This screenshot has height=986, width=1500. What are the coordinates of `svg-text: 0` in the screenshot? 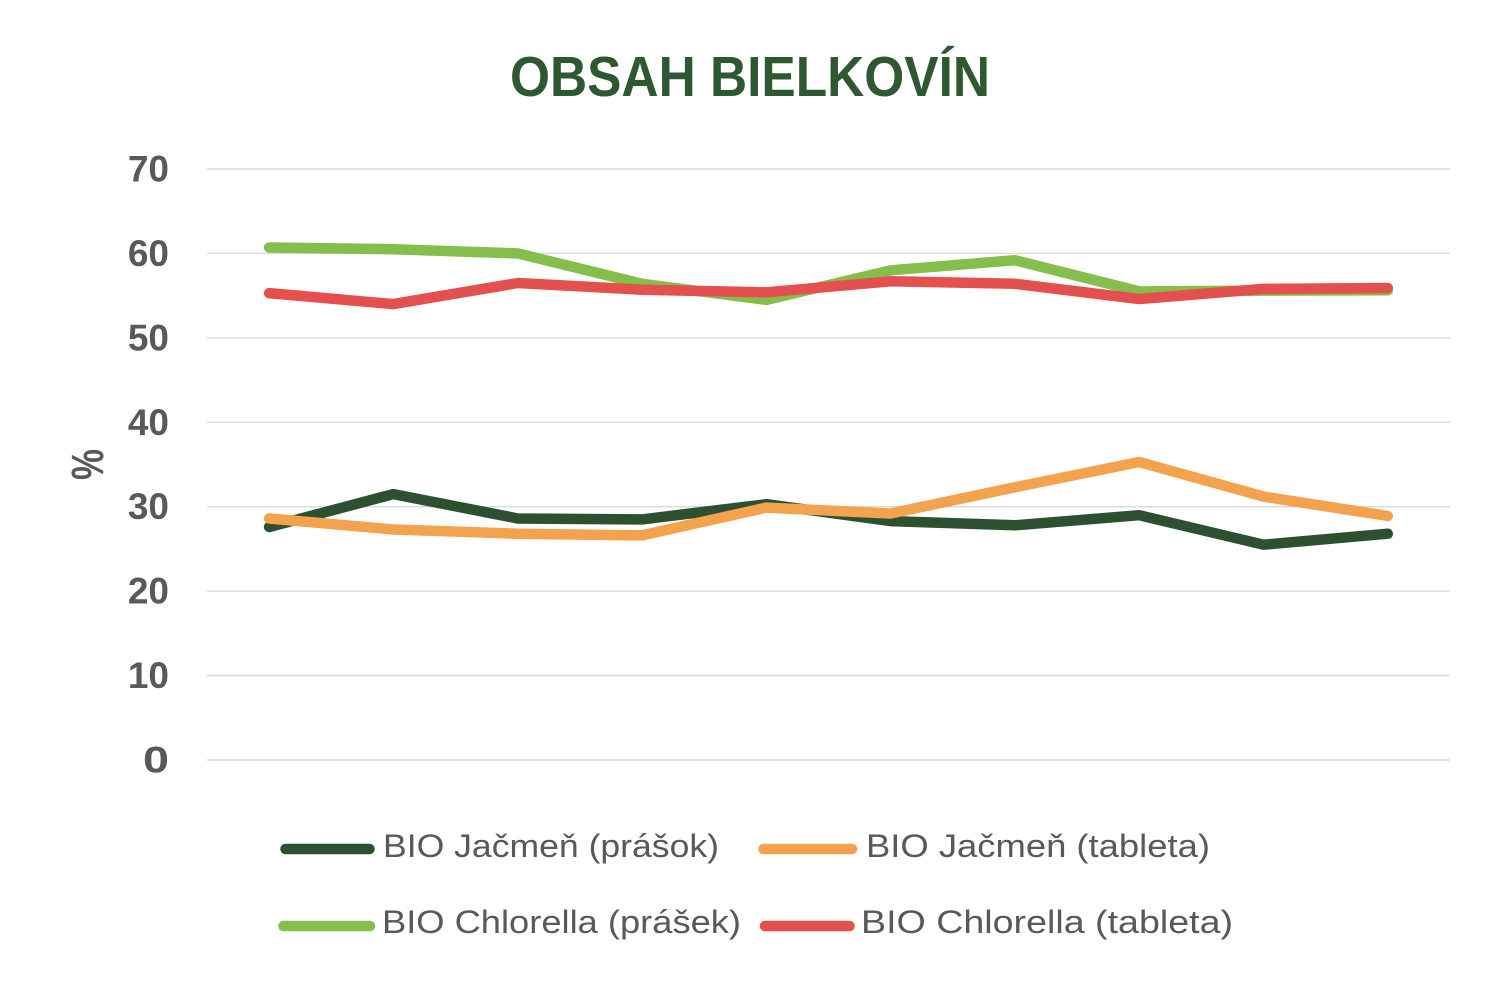 It's located at (156, 760).